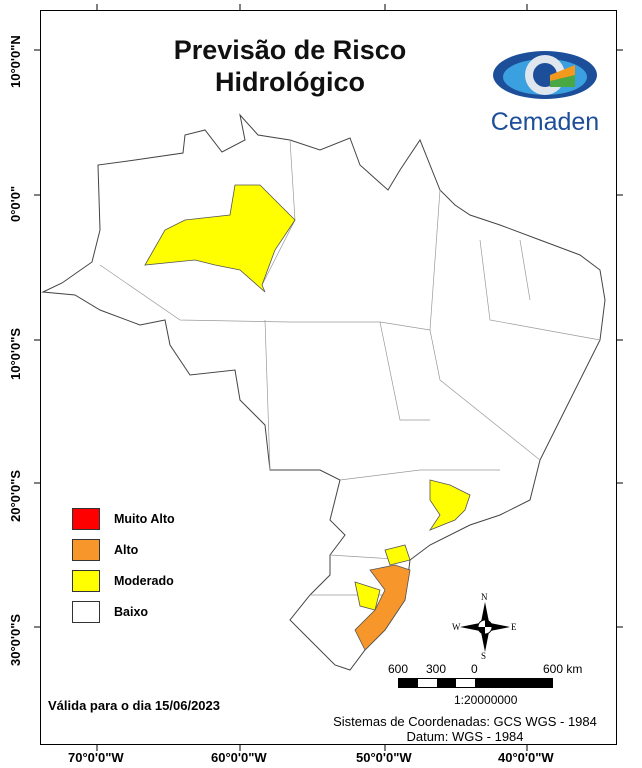 The width and height of the screenshot is (642, 768). What do you see at coordinates (398, 669) in the screenshot?
I see `scale-tick: 600` at bounding box center [398, 669].